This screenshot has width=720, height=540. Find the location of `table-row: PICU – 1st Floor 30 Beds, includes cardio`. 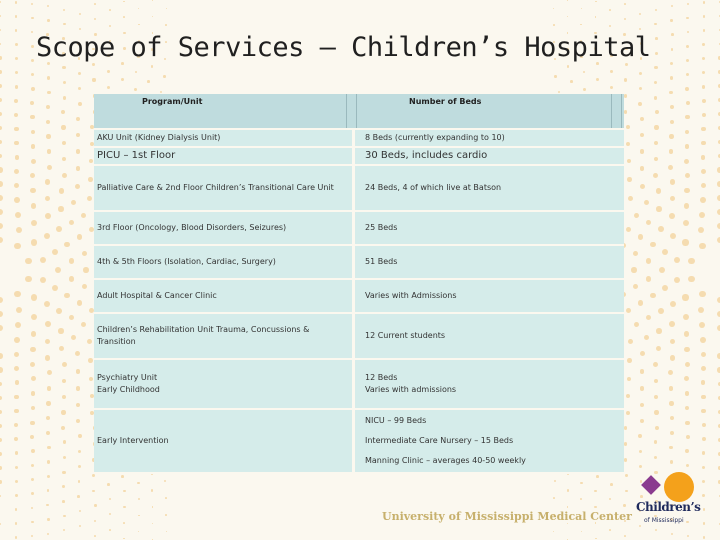

table-row: PICU – 1st Floor 30 Beds, includes cardio is located at coordinates (359, 157).